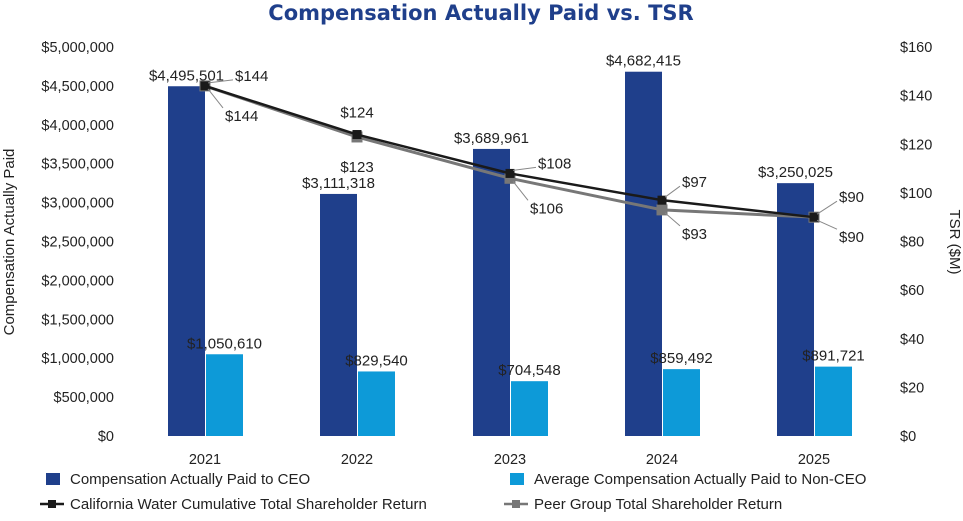  I want to click on y2-tick-label: $0, so click(908, 437).